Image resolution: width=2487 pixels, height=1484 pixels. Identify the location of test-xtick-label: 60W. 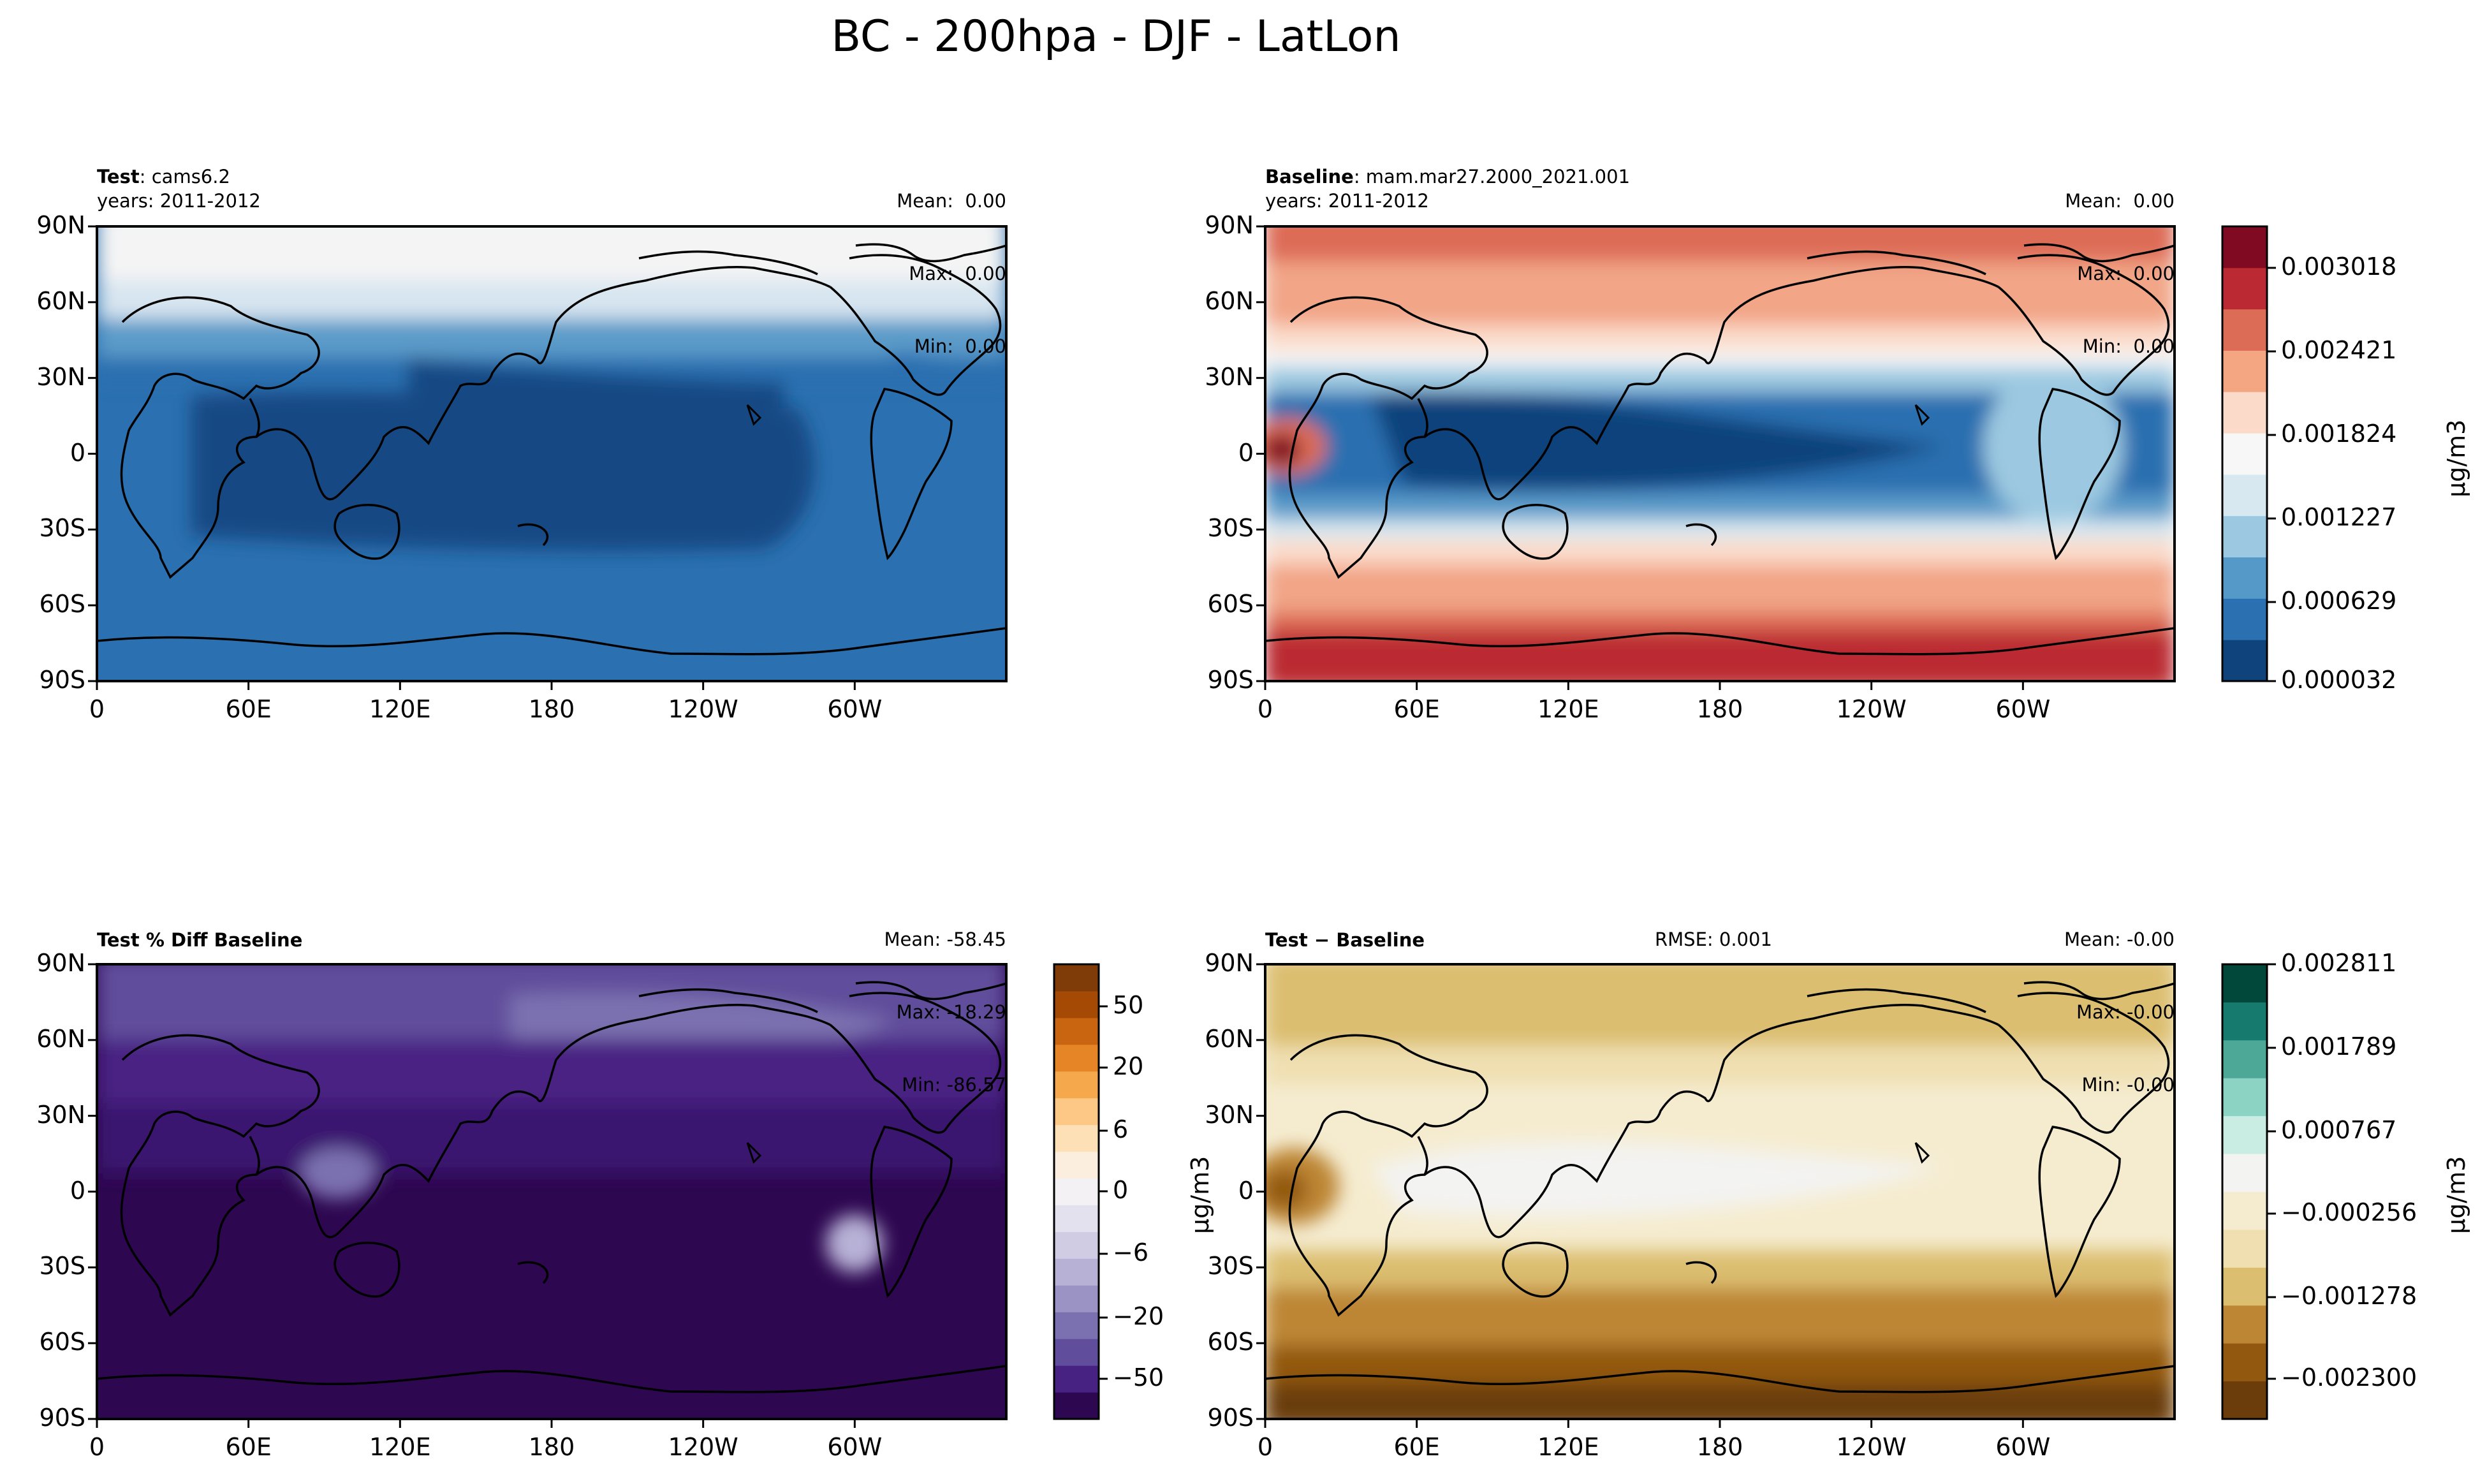
(855, 709).